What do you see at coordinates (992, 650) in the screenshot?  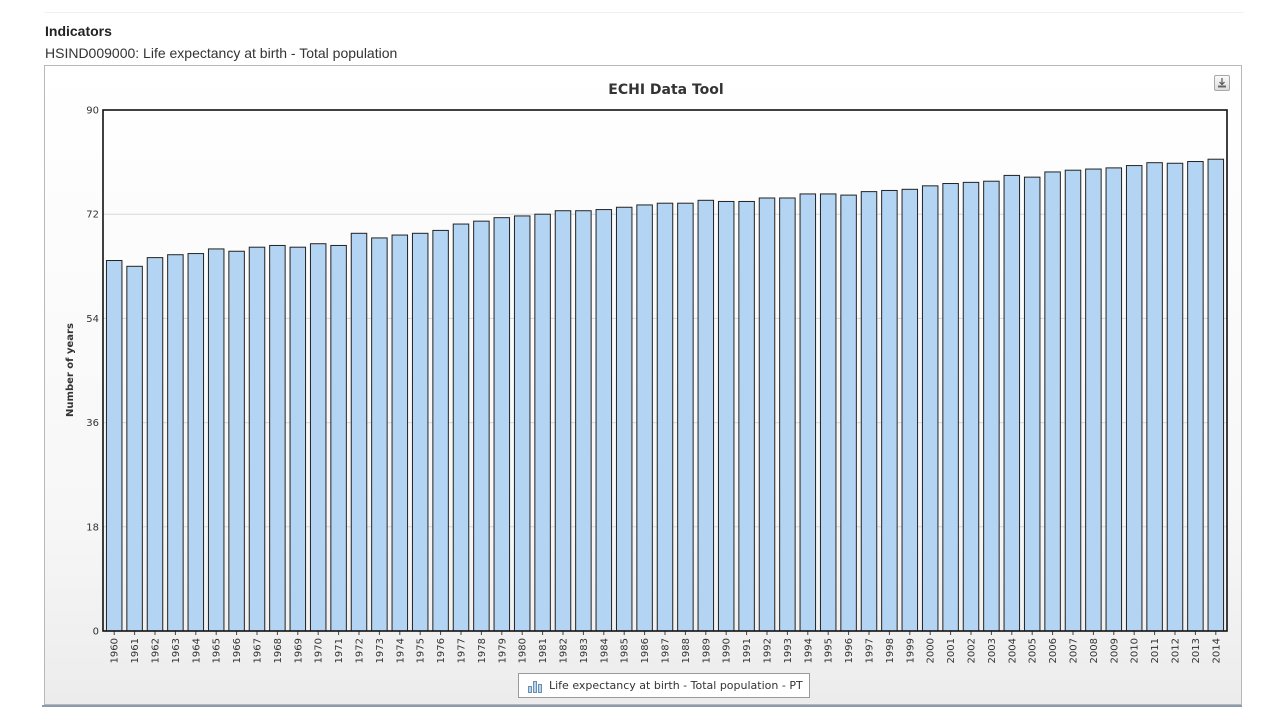 I see `x-tick-label: 2003` at bounding box center [992, 650].